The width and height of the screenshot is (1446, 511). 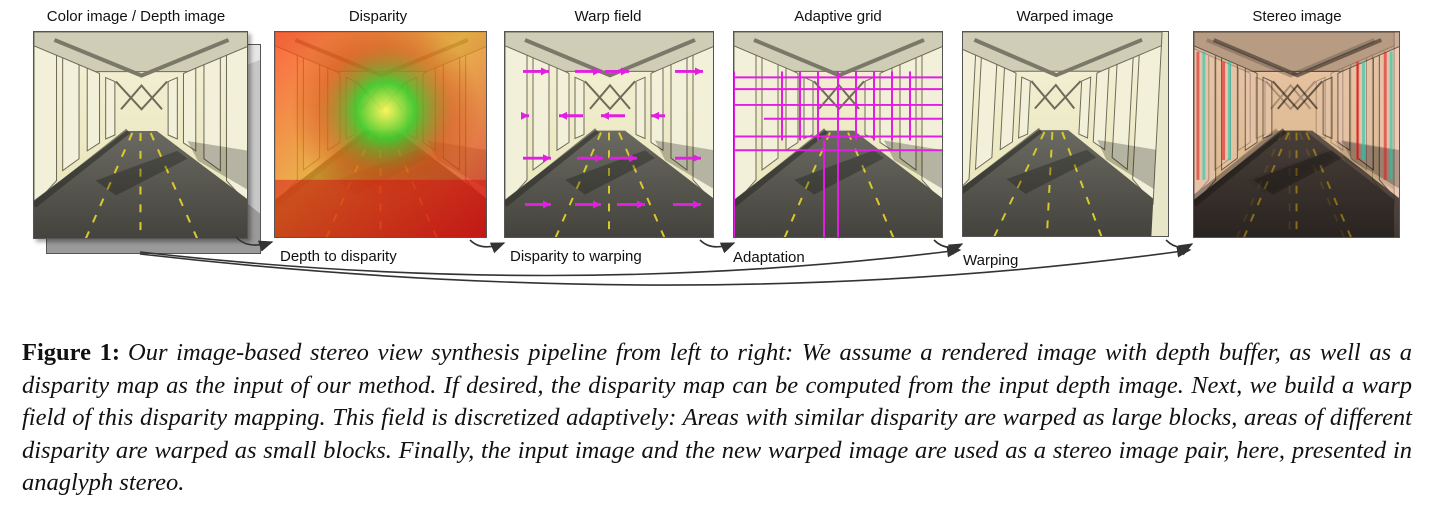 I want to click on arrow-input-to-warped, so click(x=550, y=261).